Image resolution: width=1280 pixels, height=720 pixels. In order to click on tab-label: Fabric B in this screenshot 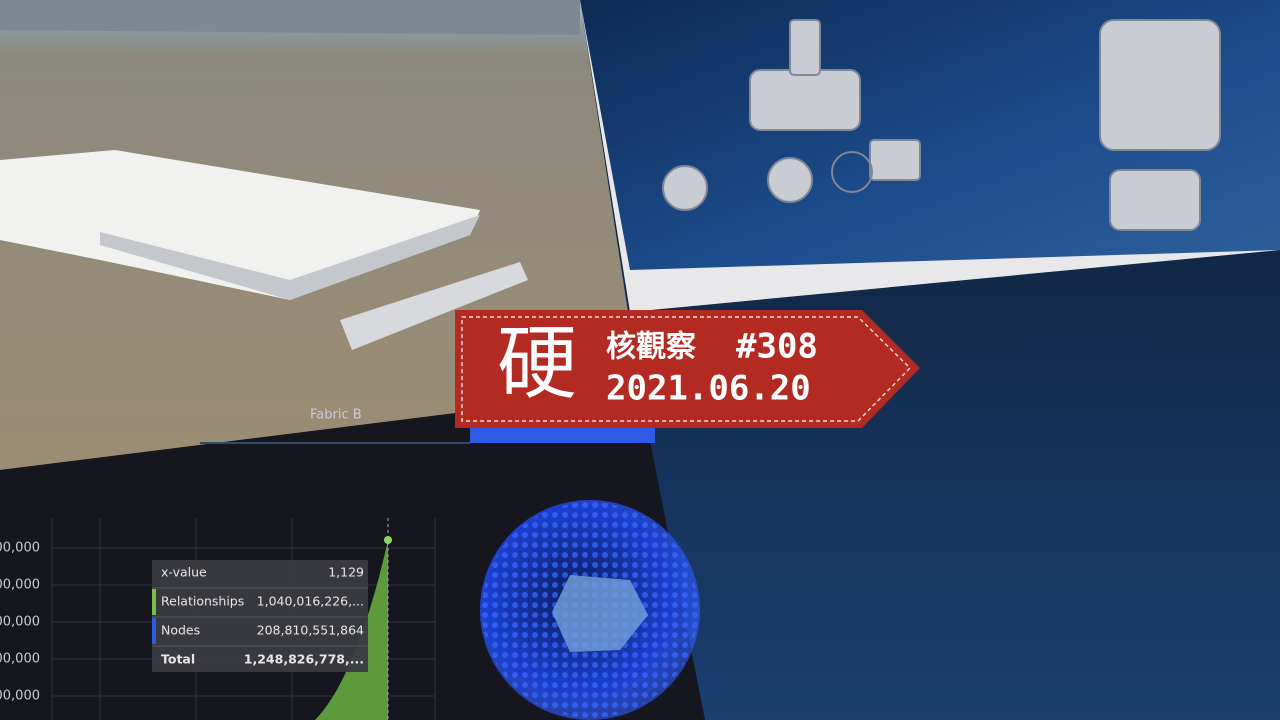, I will do `click(336, 415)`.